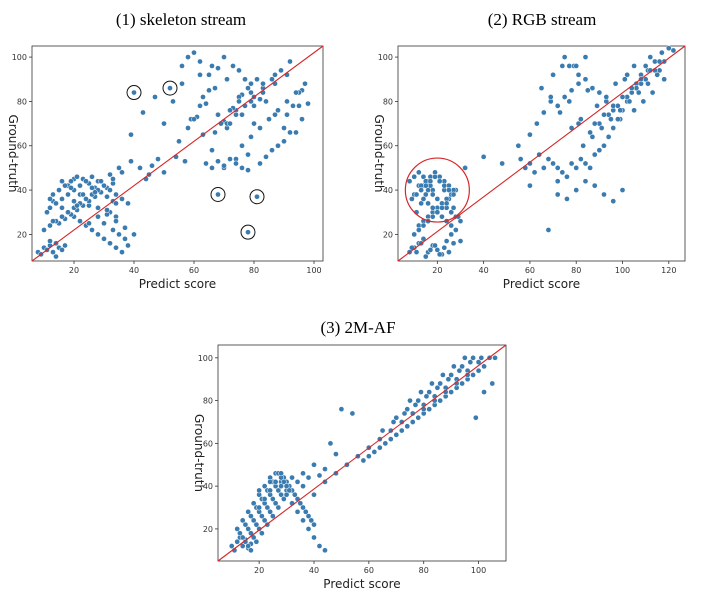 This screenshot has height=608, width=702. I want to click on chart-title-3: (3) 2M-AF, so click(358, 327).